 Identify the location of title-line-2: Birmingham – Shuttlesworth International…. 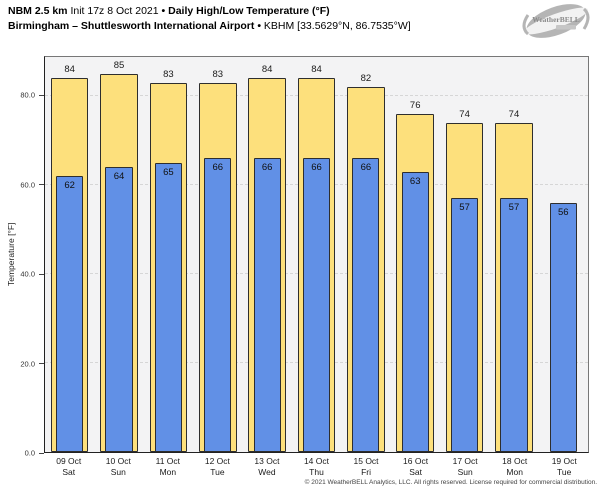
(209, 26).